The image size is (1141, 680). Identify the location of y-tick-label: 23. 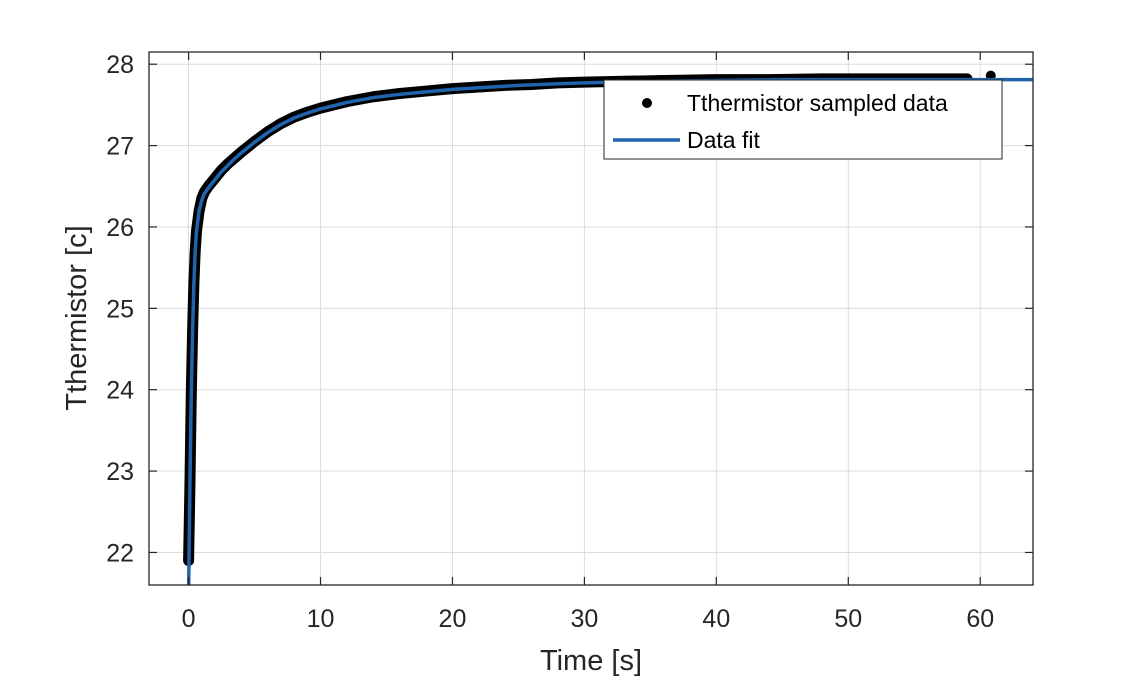
(120, 472).